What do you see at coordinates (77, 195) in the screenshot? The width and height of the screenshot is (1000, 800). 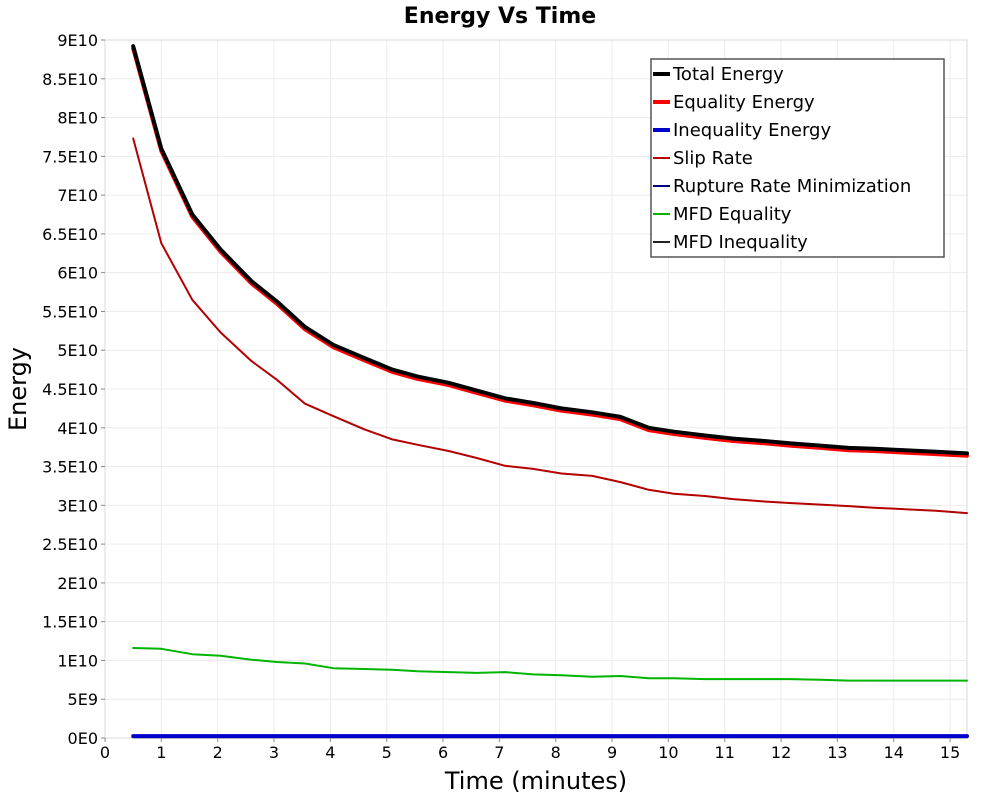 I see `y-tick-label: 7E10` at bounding box center [77, 195].